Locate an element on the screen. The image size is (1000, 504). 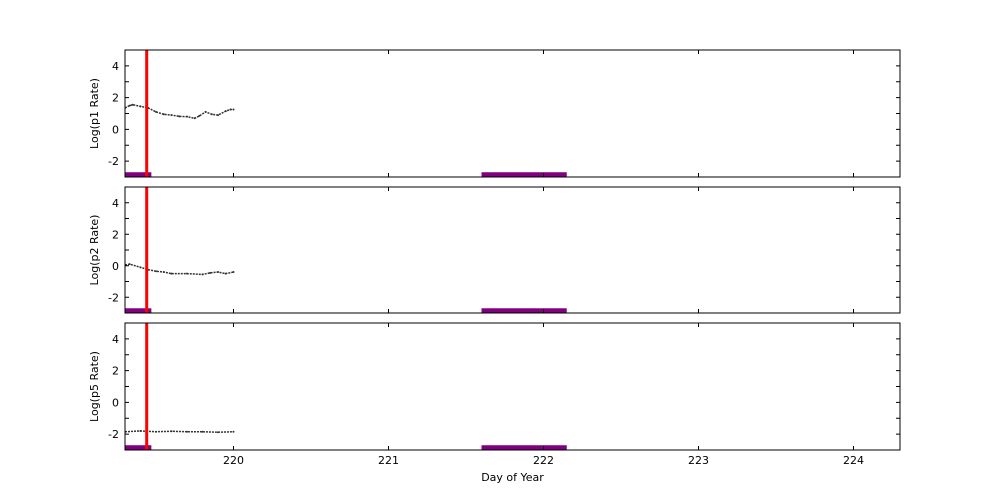
y-axis-label: Log(p1 Rate) is located at coordinates (94, 113).